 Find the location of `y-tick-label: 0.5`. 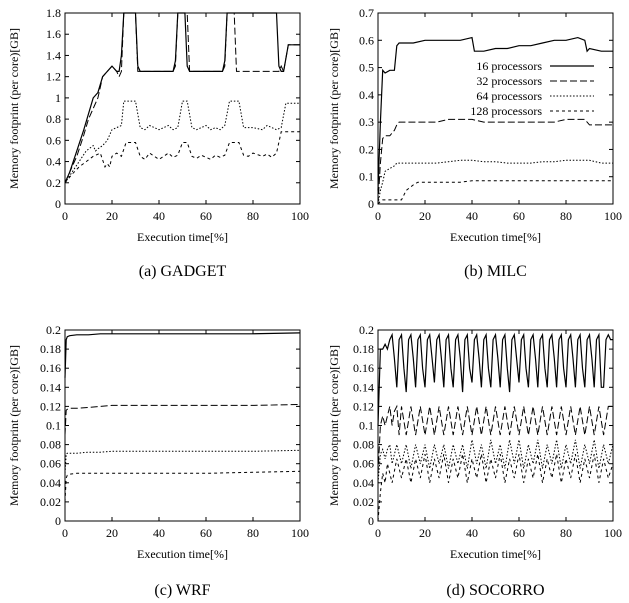

y-tick-label: 0.5 is located at coordinates (366, 68).